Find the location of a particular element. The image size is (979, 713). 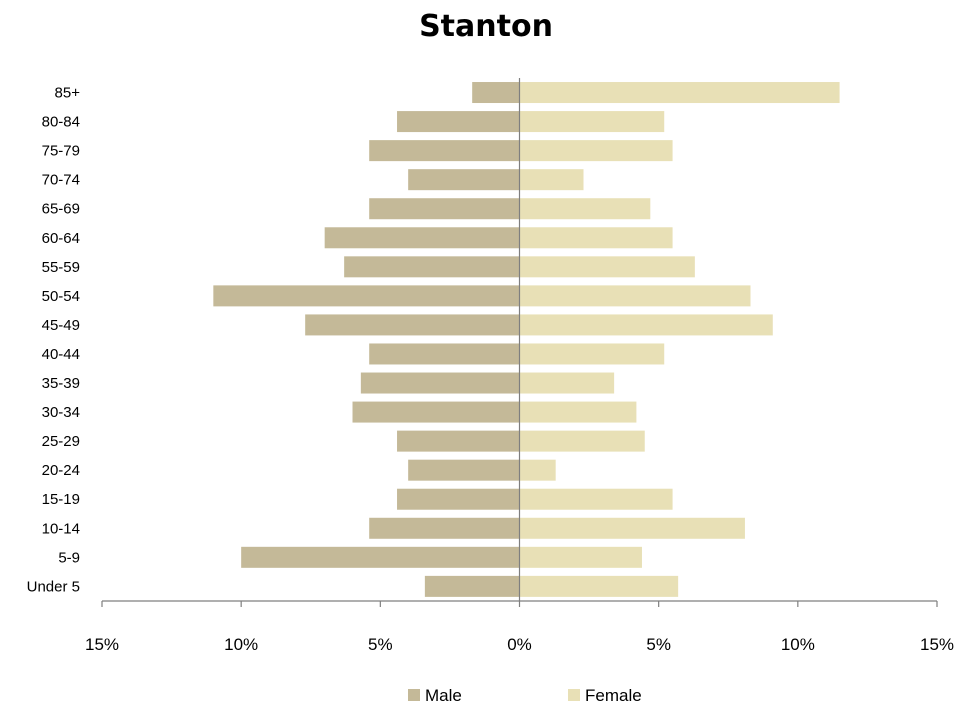

male-legend-swatch is located at coordinates (414, 695).